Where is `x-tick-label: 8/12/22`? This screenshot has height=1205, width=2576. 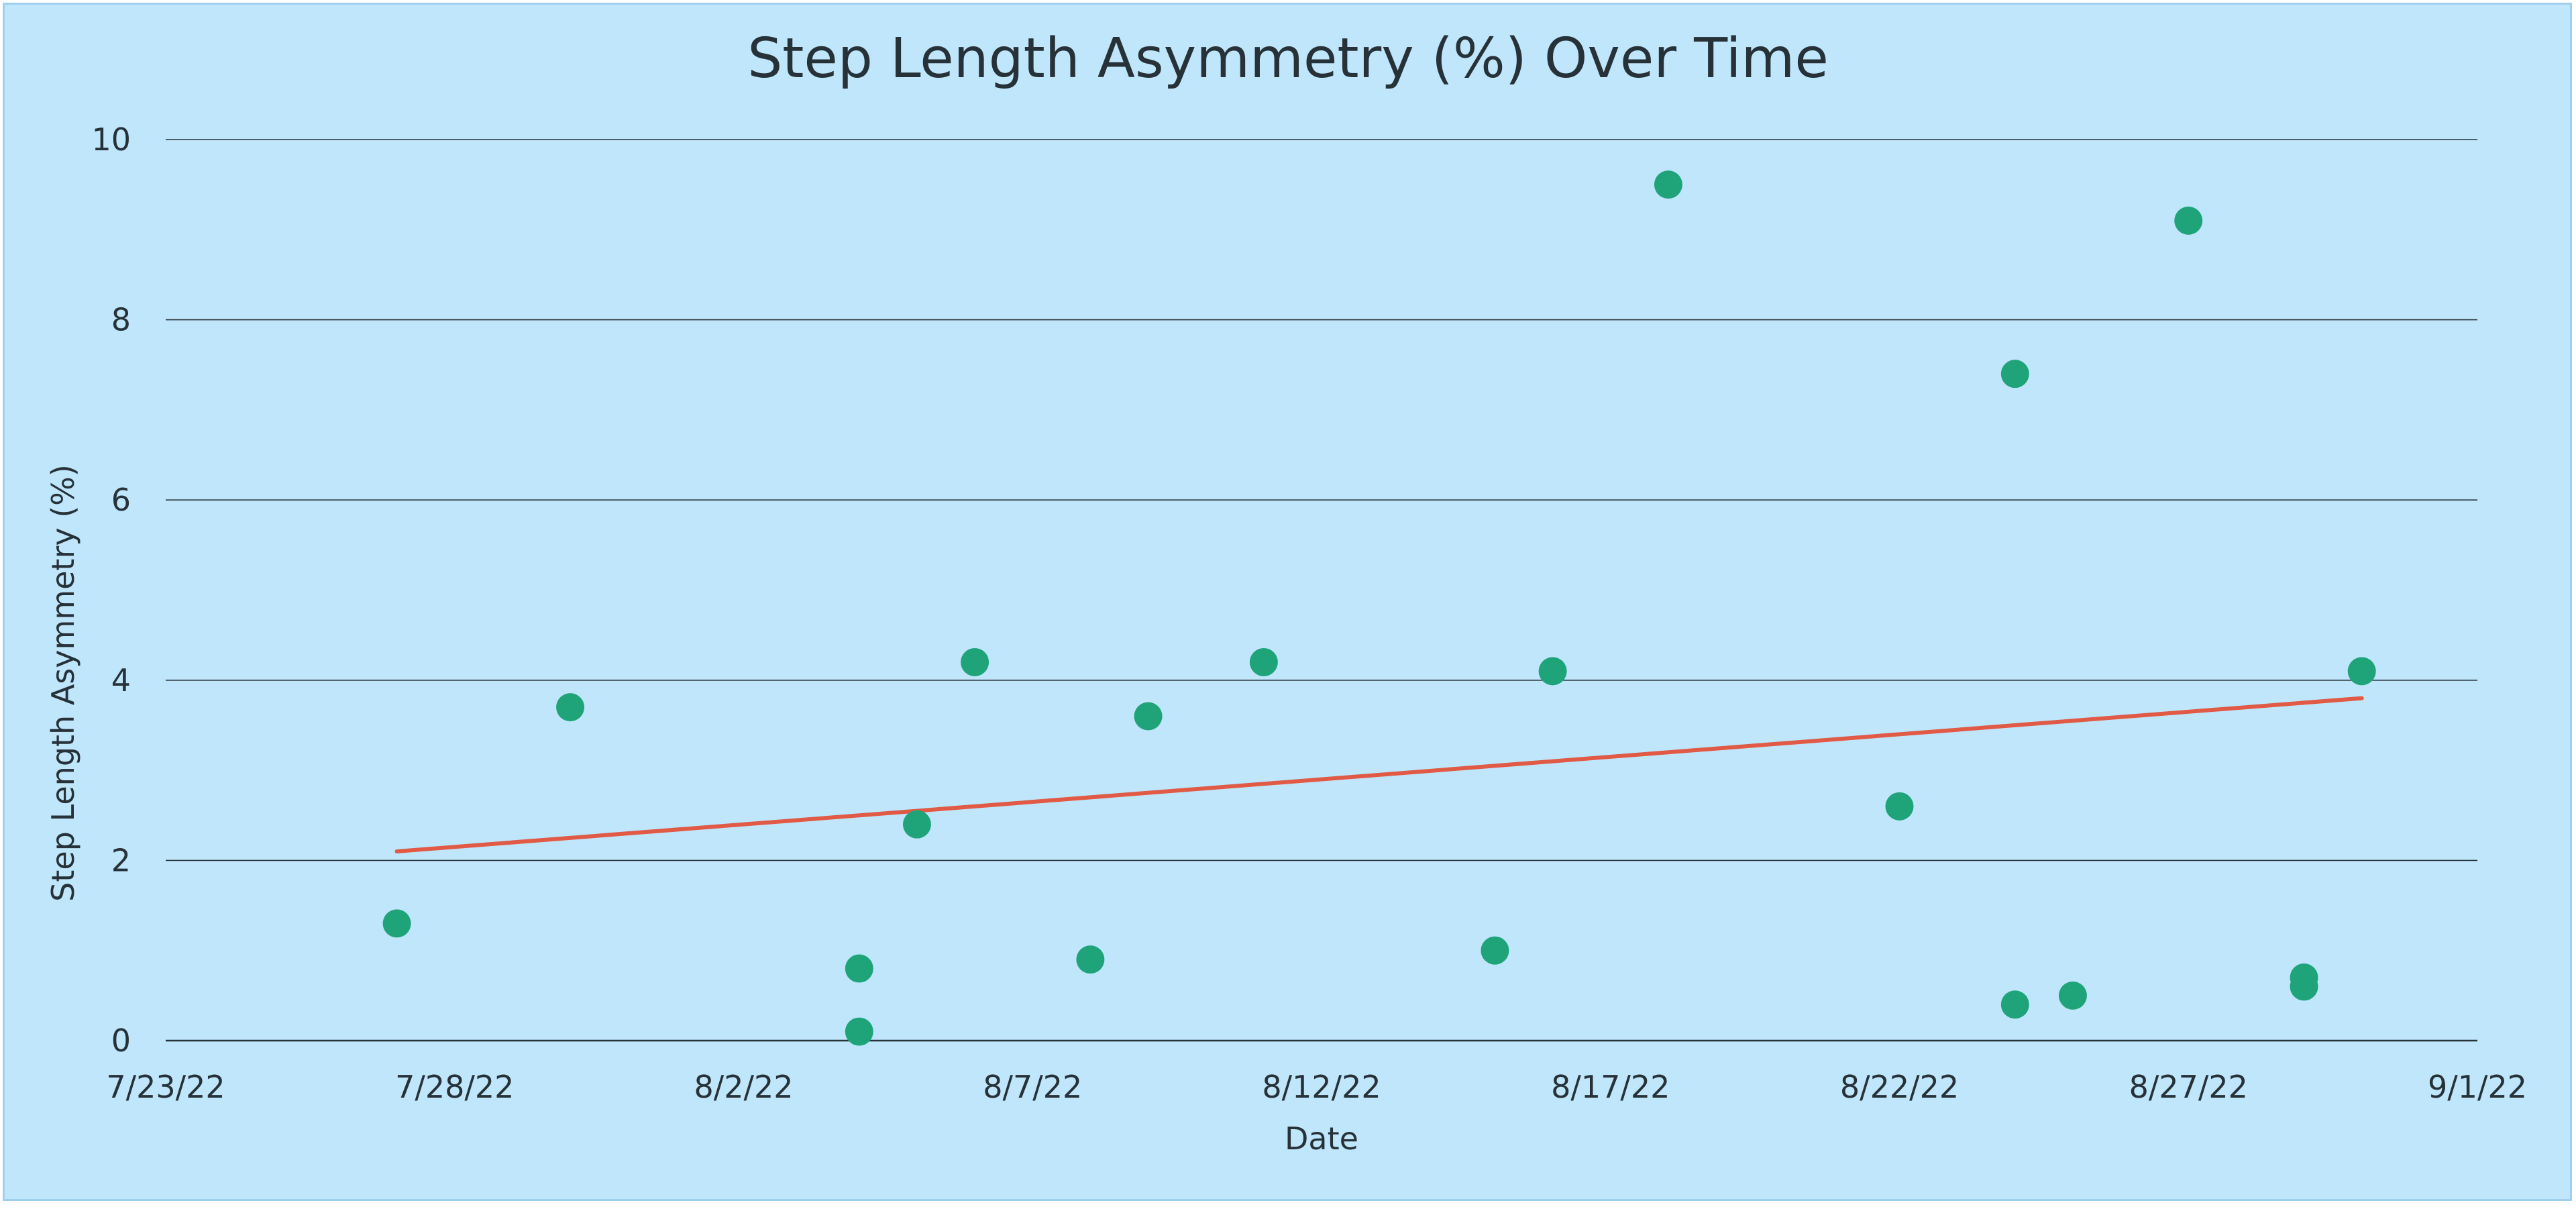 x-tick-label: 8/12/22 is located at coordinates (1321, 1087).